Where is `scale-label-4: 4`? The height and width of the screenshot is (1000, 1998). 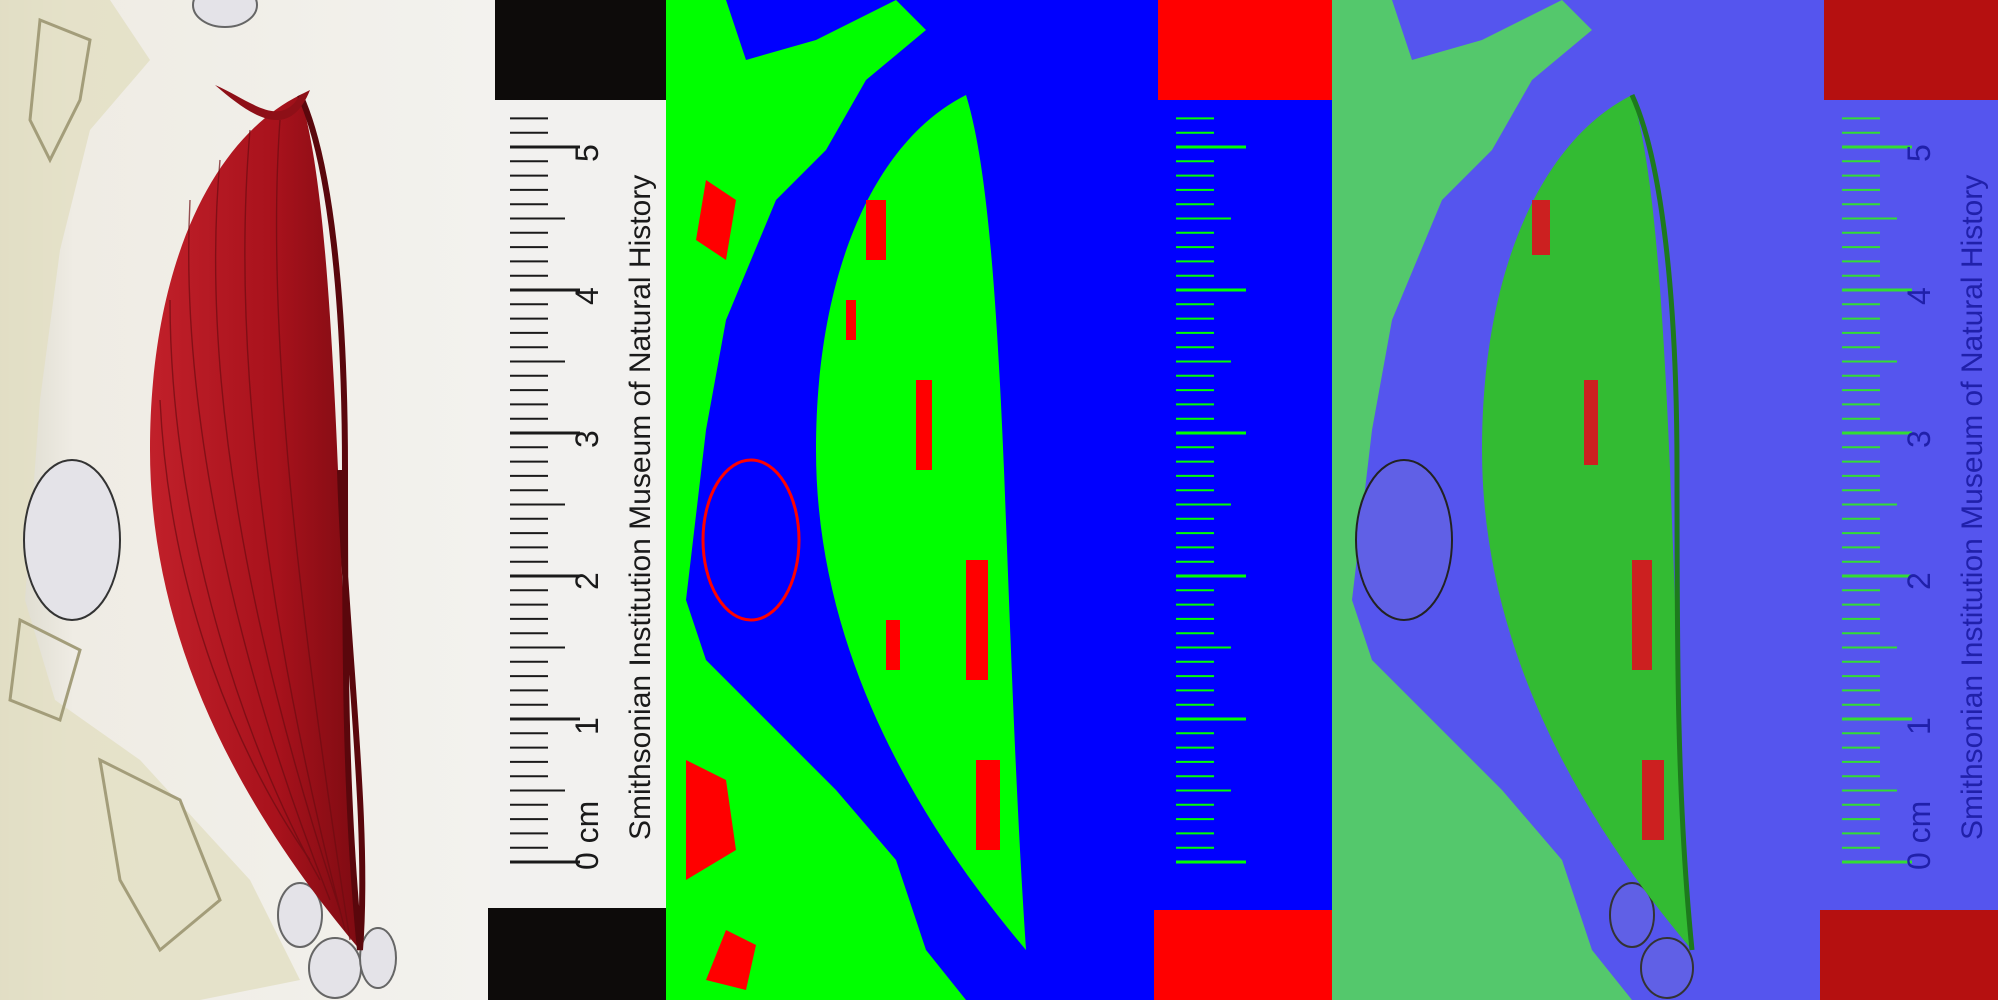 scale-label-4: 4 is located at coordinates (587, 296).